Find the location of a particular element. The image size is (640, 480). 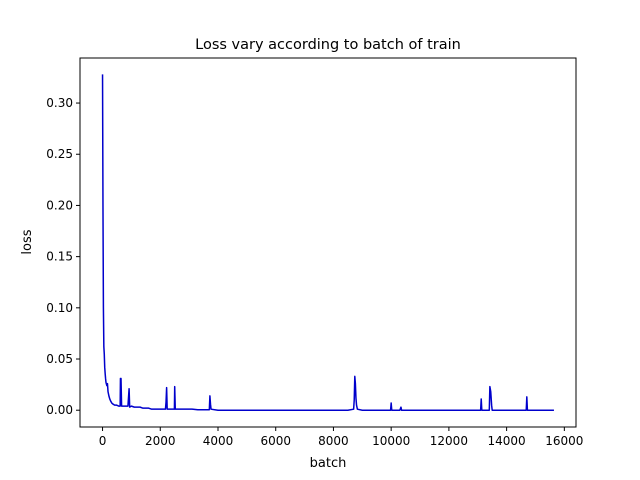

chart-title: Loss vary according to batch of train is located at coordinates (328, 45).